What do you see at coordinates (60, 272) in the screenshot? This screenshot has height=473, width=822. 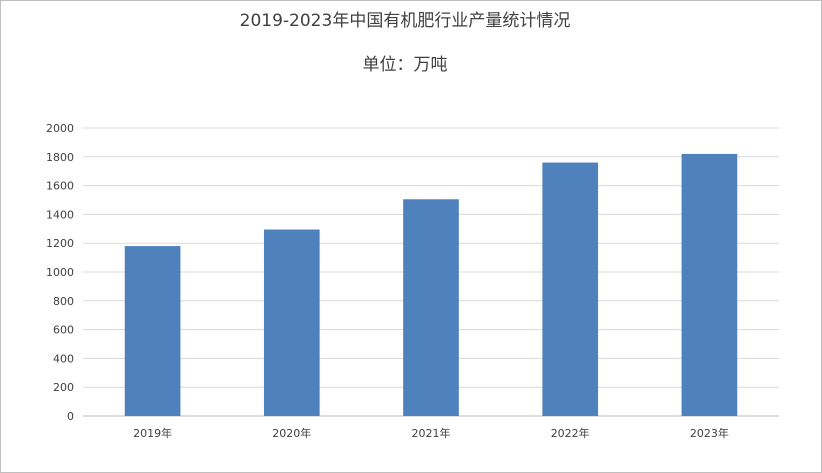 I see `y-tick-label: 1000` at bounding box center [60, 272].